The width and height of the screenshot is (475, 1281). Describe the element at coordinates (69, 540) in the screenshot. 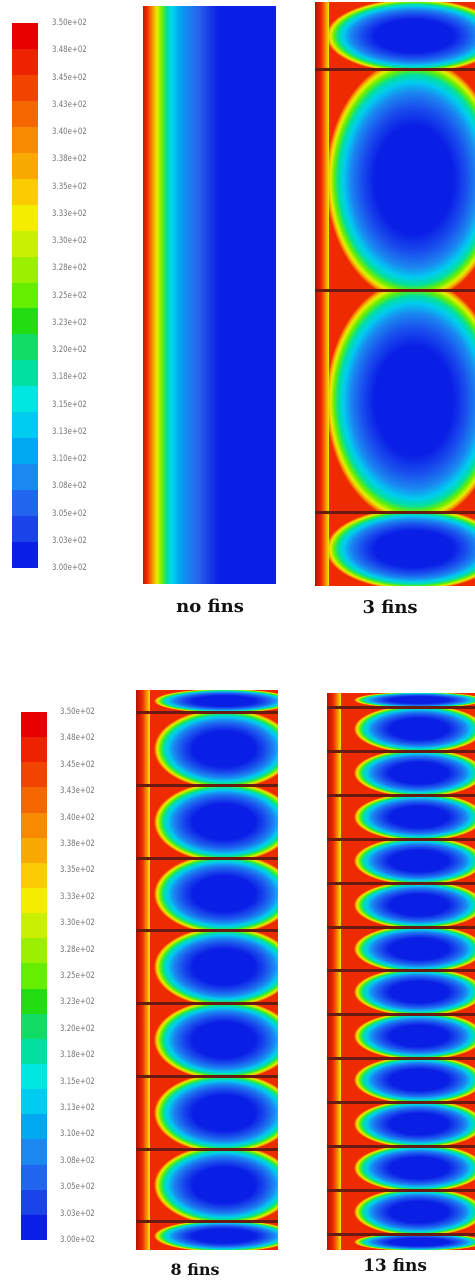

I see `colorbar-tick-label: 3.03e+02` at that location.